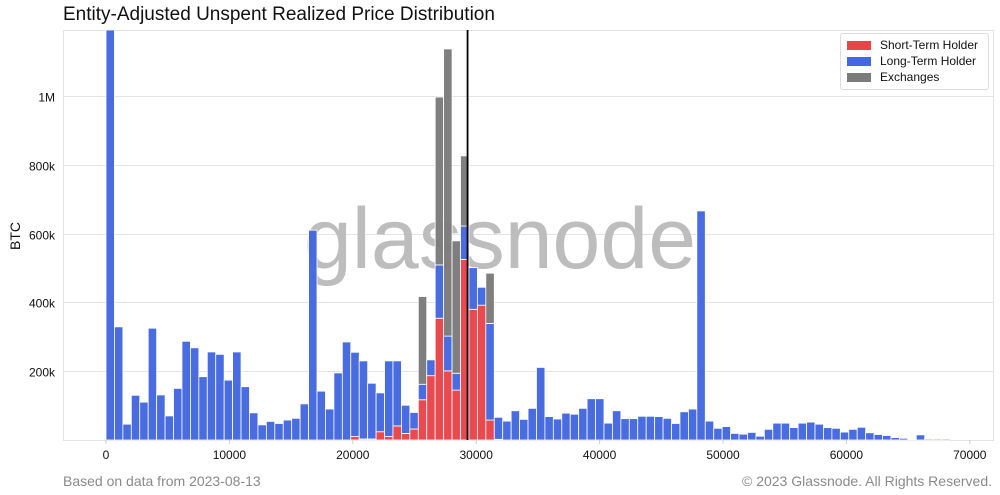 This screenshot has height=495, width=1000. Describe the element at coordinates (600, 455) in the screenshot. I see `x-tick-label: 40000` at that location.